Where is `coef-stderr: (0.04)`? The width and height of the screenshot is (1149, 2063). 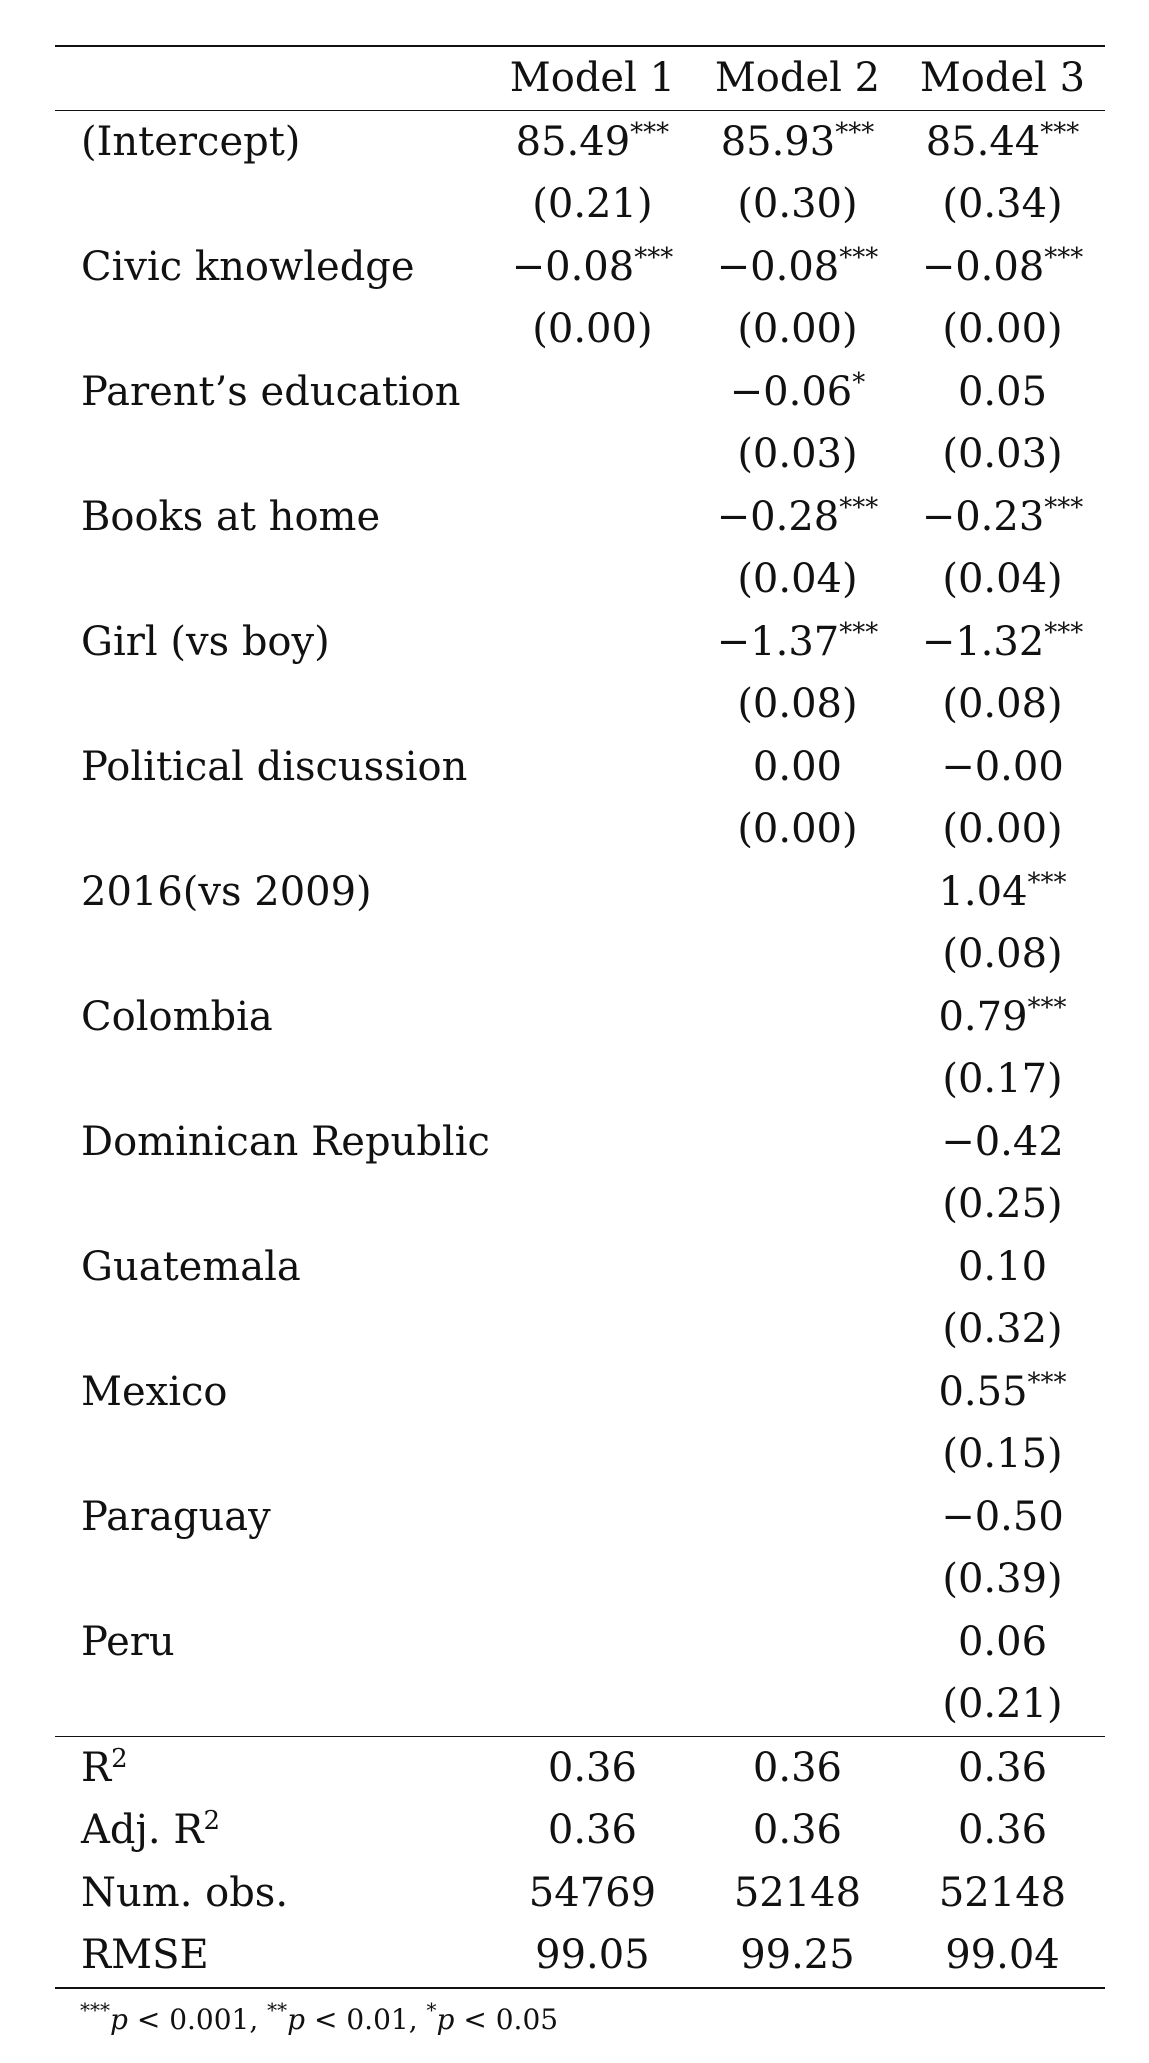 coef-stderr: (0.04) is located at coordinates (797, 579).